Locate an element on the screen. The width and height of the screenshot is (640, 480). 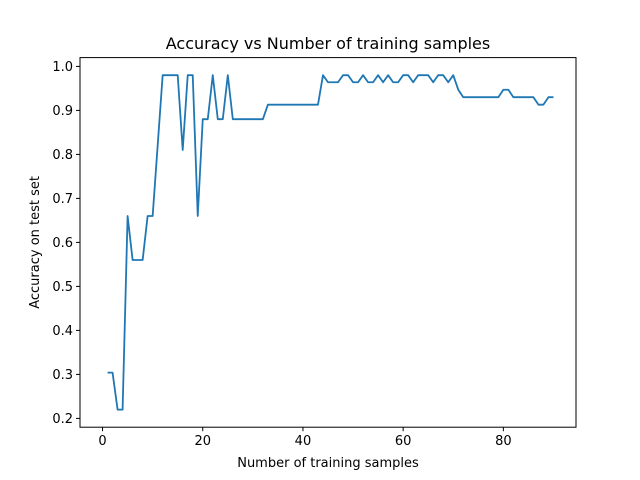
y-tick-label: 0.5 is located at coordinates (62, 287).